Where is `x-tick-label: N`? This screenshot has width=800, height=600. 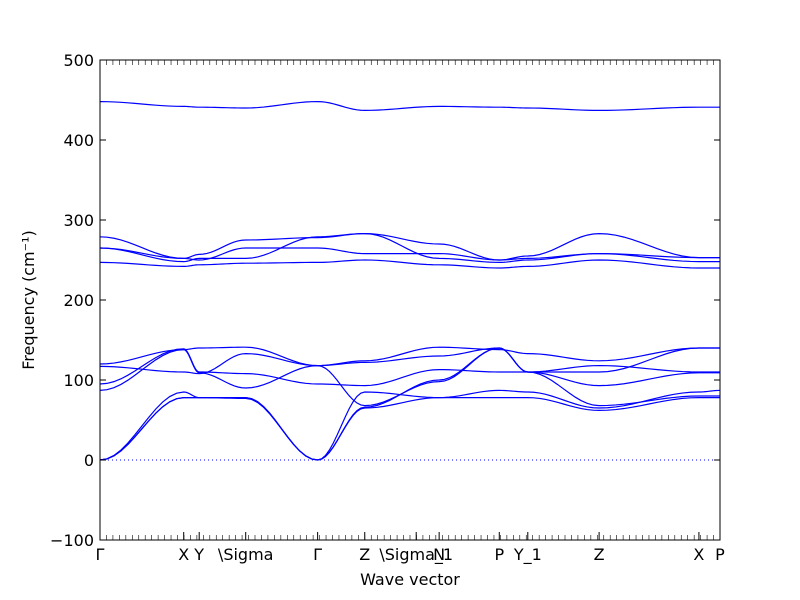
x-tick-label: N is located at coordinates (439, 554).